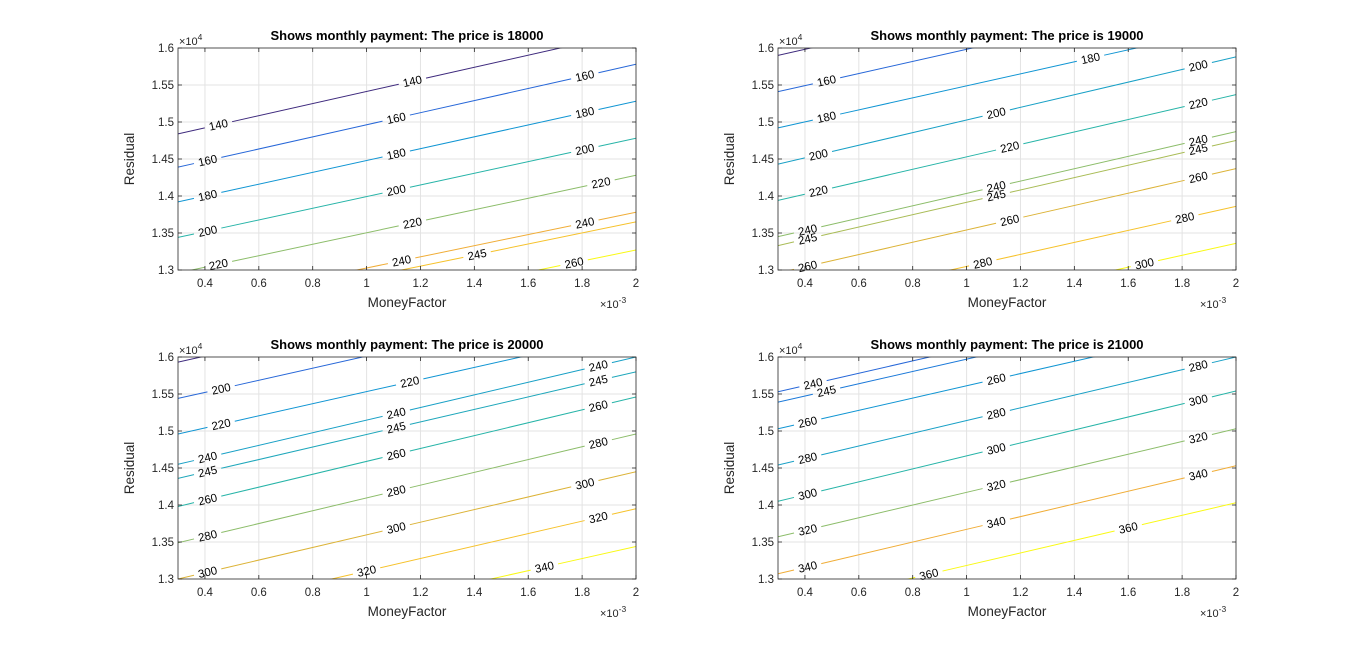 The height and width of the screenshot is (652, 1366). Describe the element at coordinates (766, 358) in the screenshot. I see `y-tick-label: 1.6` at that location.